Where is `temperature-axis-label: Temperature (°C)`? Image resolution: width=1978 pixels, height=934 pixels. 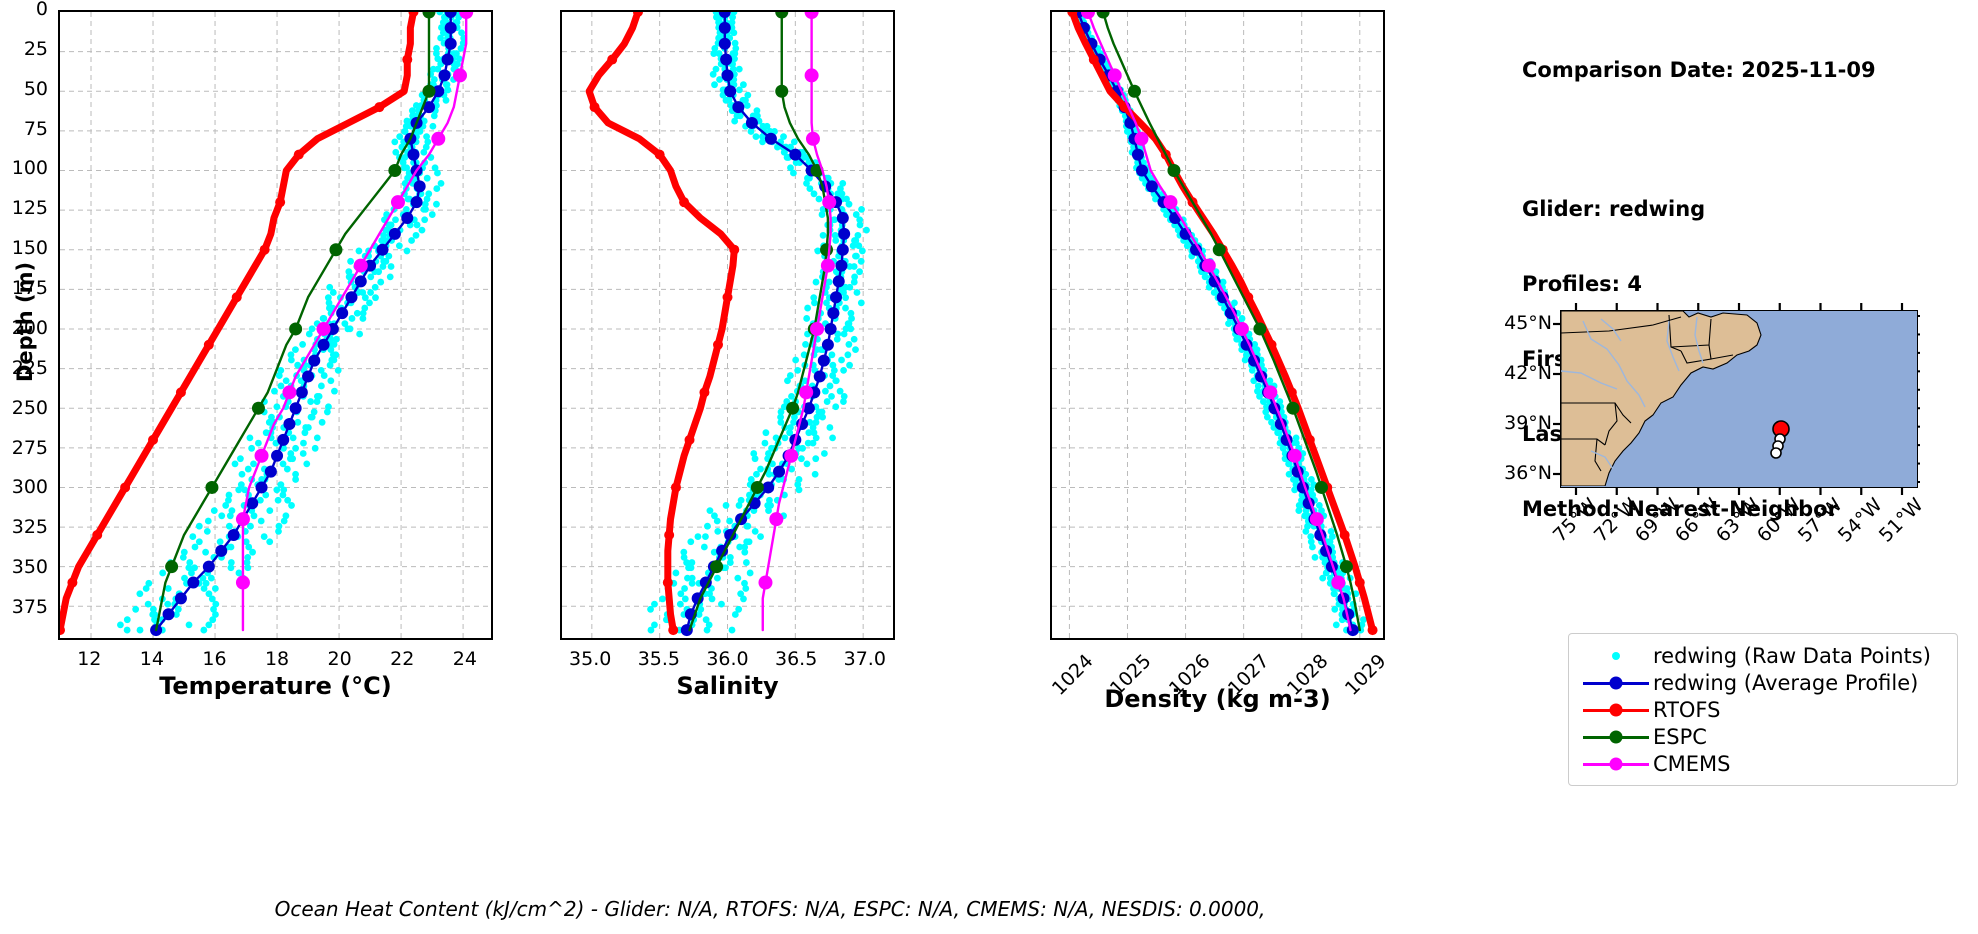 temperature-axis-label: Temperature (°C) is located at coordinates (275, 686).